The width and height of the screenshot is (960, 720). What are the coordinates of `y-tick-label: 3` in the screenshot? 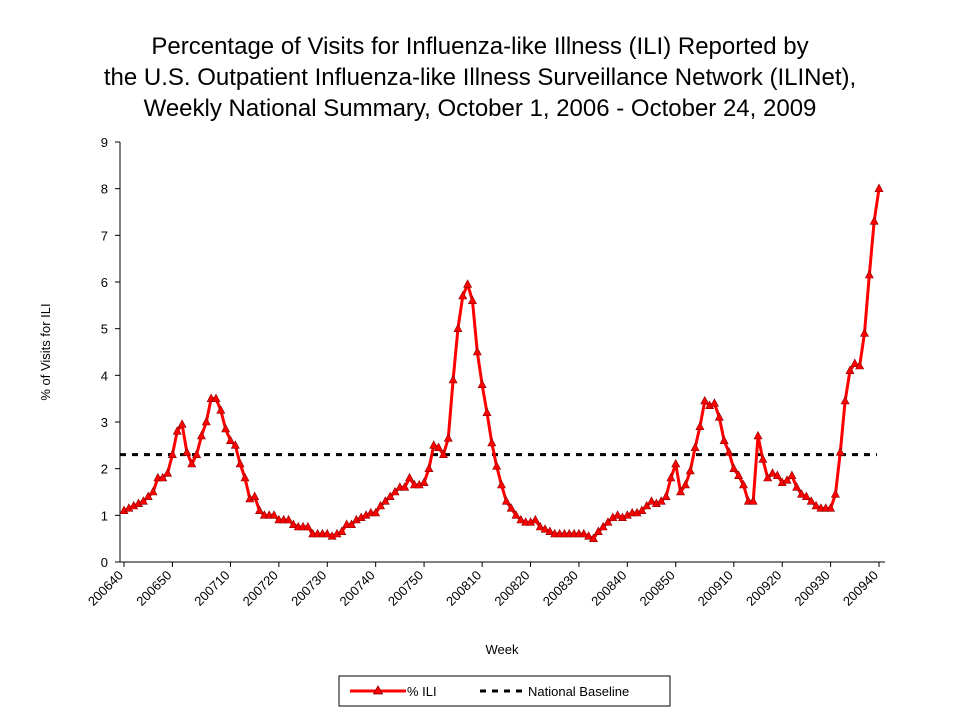 It's located at (104, 422).